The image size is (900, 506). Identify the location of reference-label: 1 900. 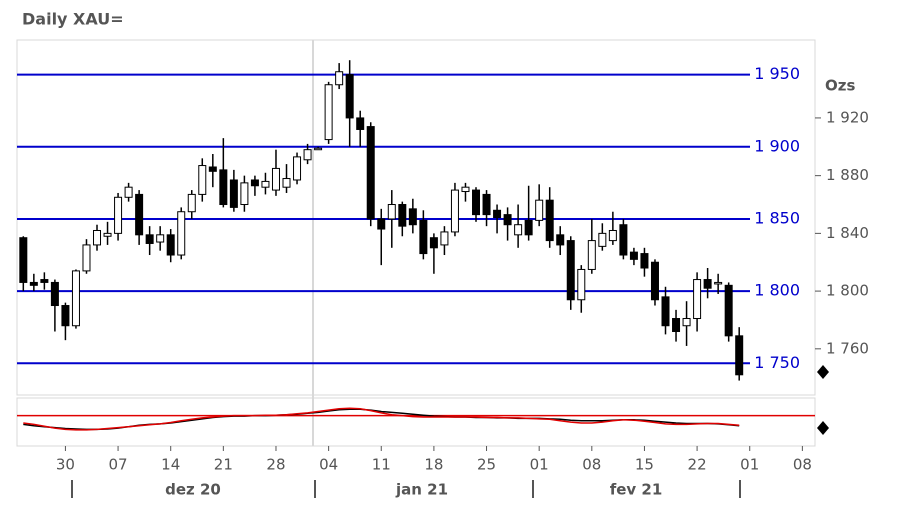
(777, 145).